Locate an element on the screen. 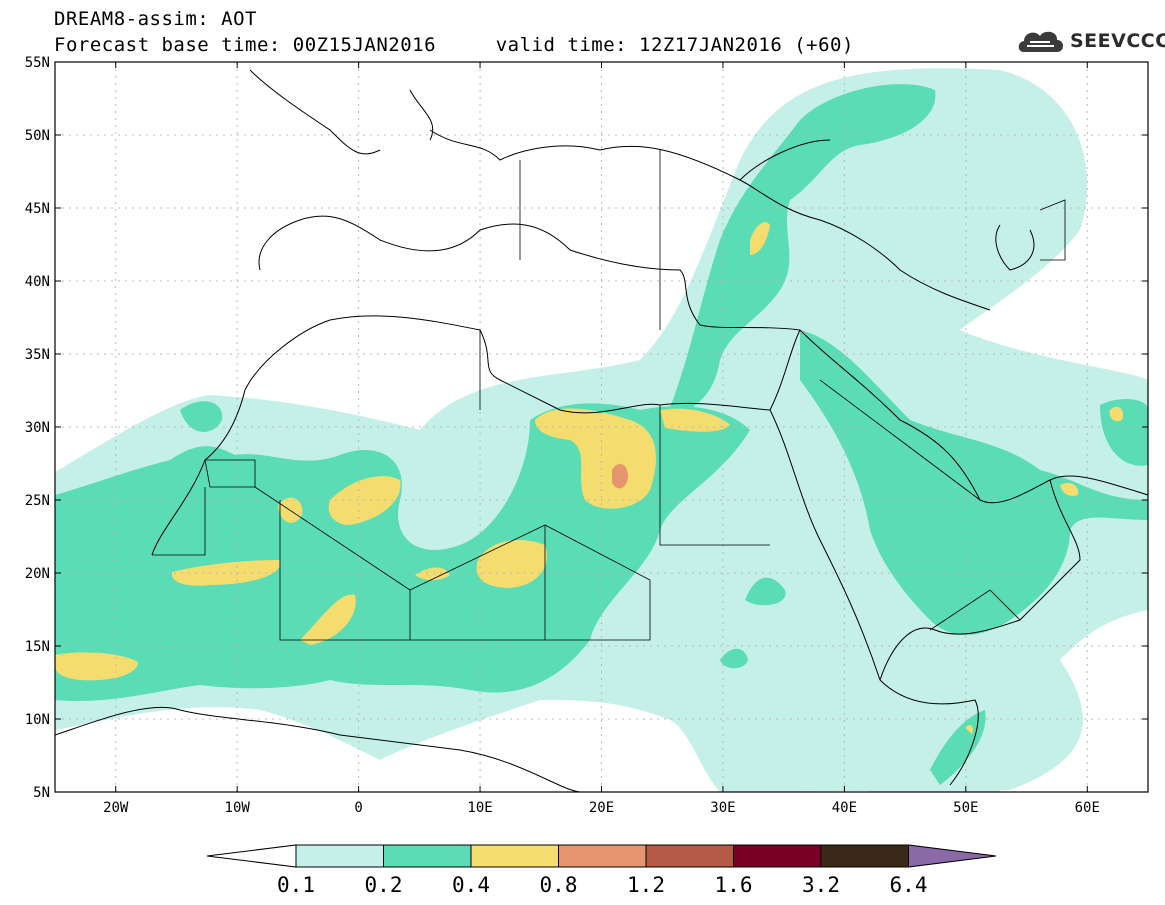 The image size is (1165, 905). lat-label: 30N is located at coordinates (37, 428).